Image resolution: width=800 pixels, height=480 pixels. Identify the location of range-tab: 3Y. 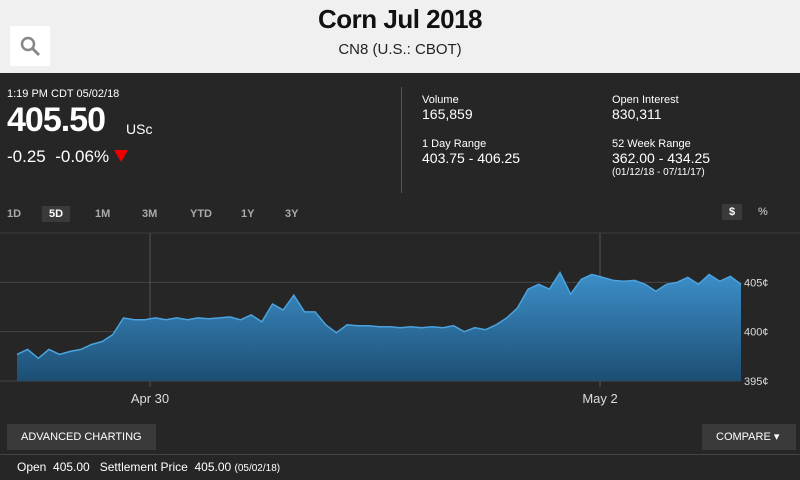
(292, 214).